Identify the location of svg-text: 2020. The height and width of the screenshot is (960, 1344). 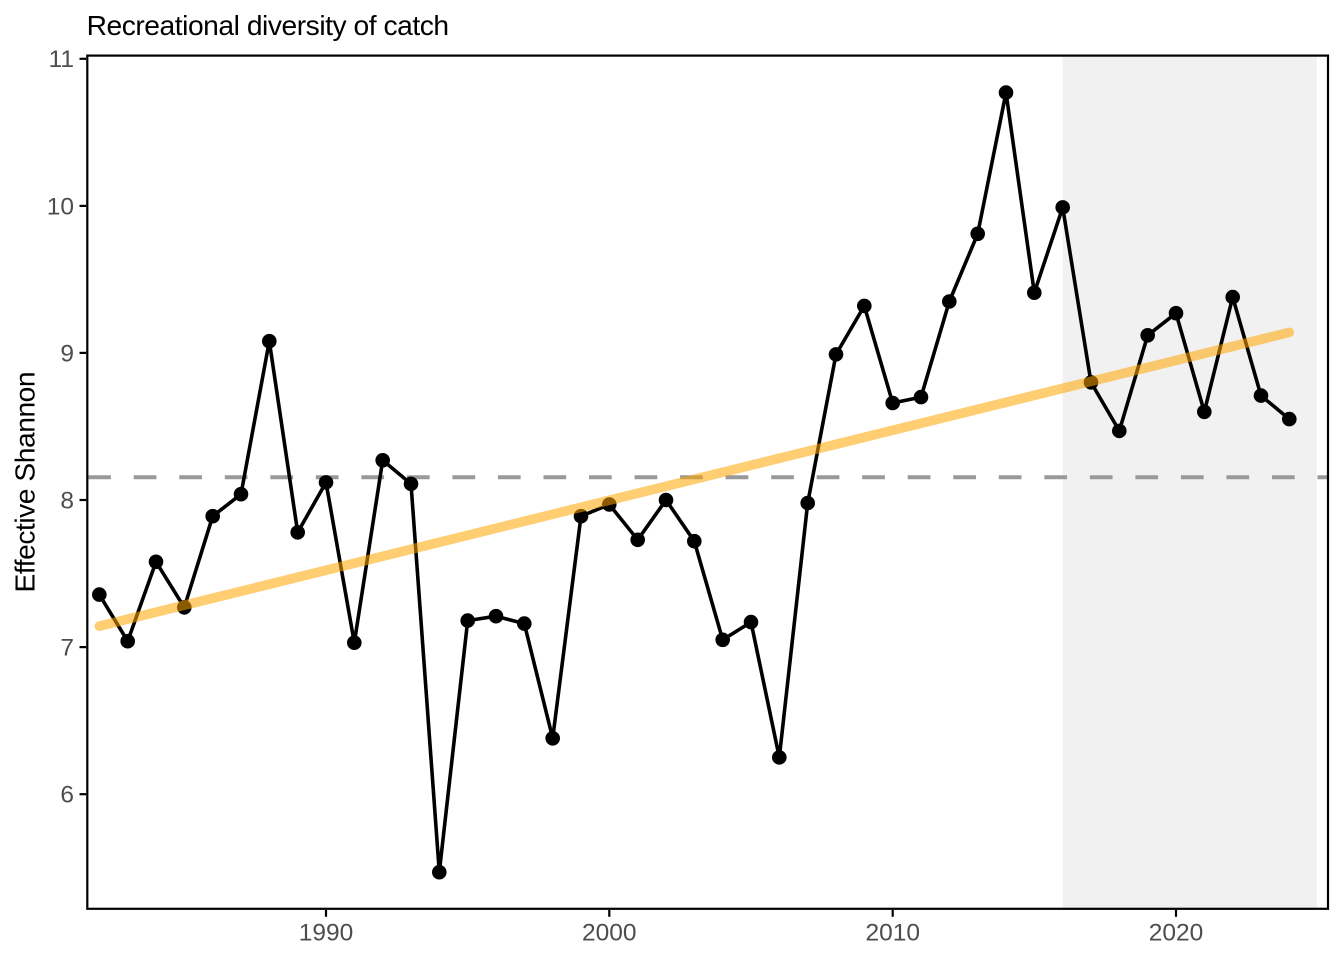
(1176, 932).